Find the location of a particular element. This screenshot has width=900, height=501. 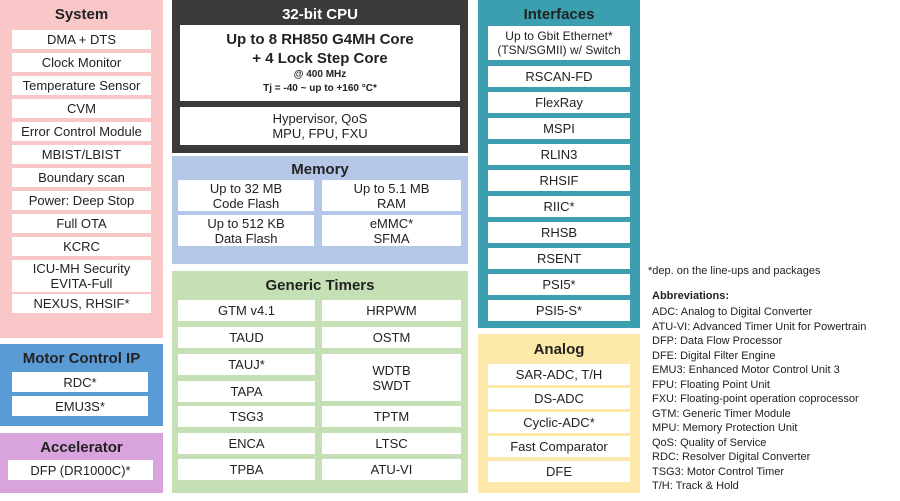

abbr-fpu: FPU: Floating Point Unit is located at coordinates (711, 385).